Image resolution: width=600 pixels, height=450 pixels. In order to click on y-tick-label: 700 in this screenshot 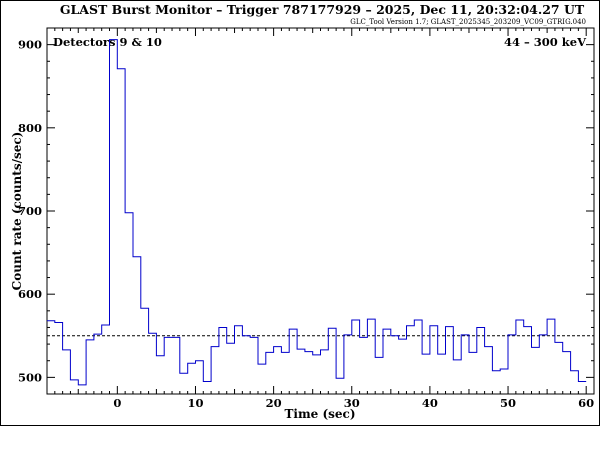, I will do `click(30, 211)`.